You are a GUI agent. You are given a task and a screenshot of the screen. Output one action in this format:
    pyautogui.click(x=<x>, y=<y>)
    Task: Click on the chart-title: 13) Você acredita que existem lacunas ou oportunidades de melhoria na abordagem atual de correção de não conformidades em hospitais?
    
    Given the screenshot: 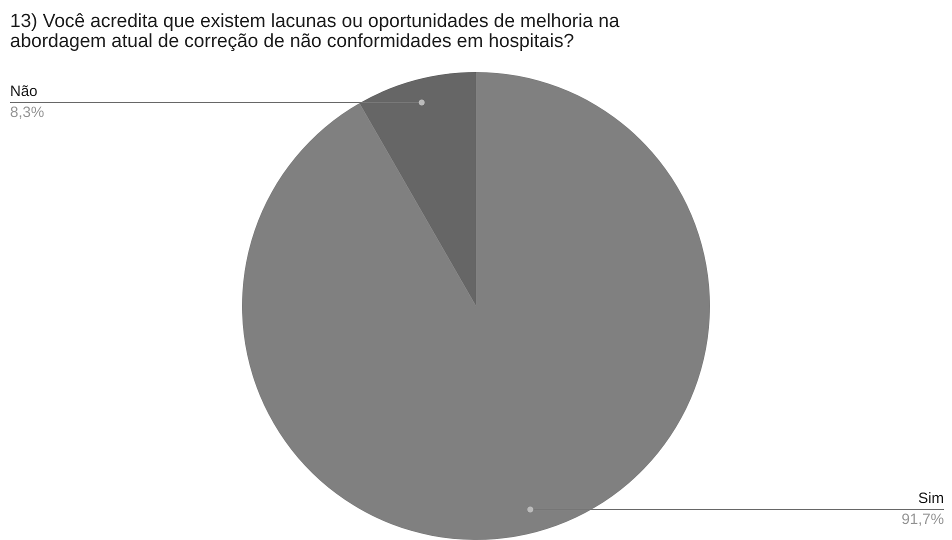 What is the action you would take?
    pyautogui.click(x=315, y=31)
    